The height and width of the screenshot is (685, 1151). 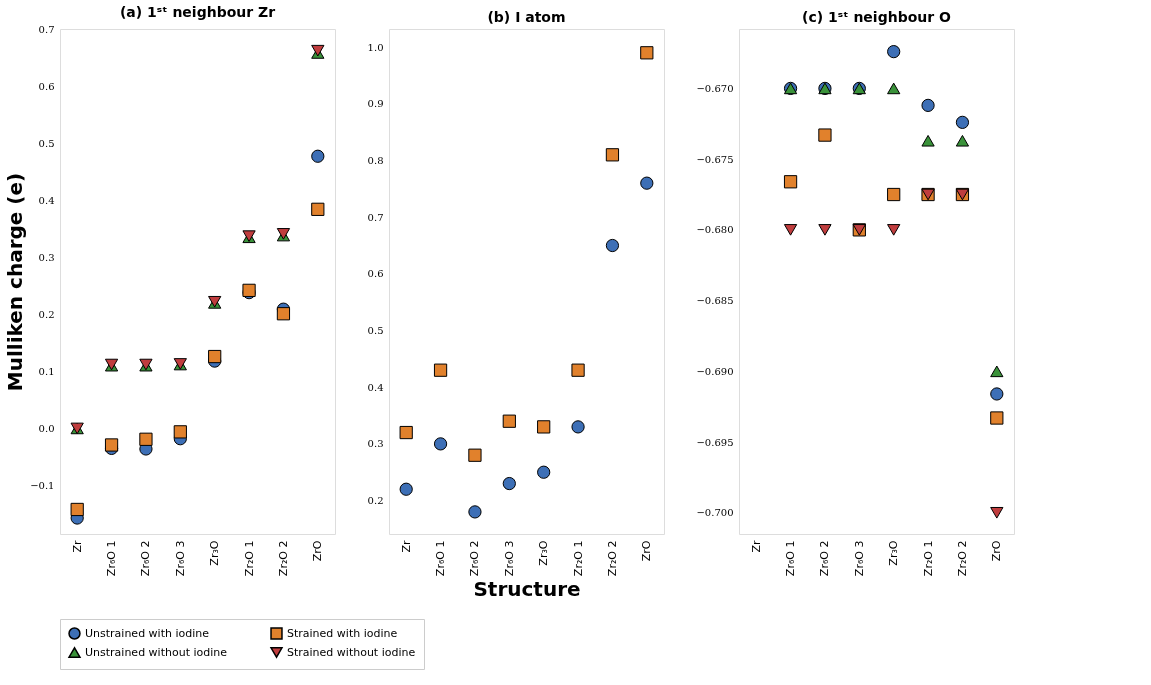 I want to click on y-tick-label: −0.680, so click(x=715, y=230).